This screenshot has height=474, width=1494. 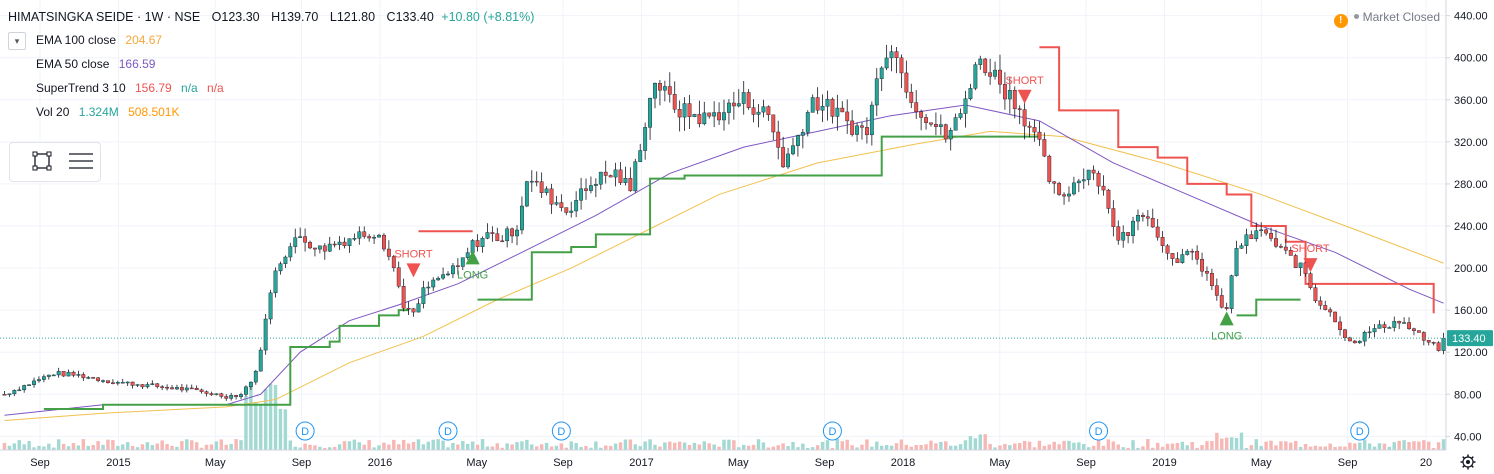 What do you see at coordinates (561, 431) in the screenshot?
I see `dividend-marker` at bounding box center [561, 431].